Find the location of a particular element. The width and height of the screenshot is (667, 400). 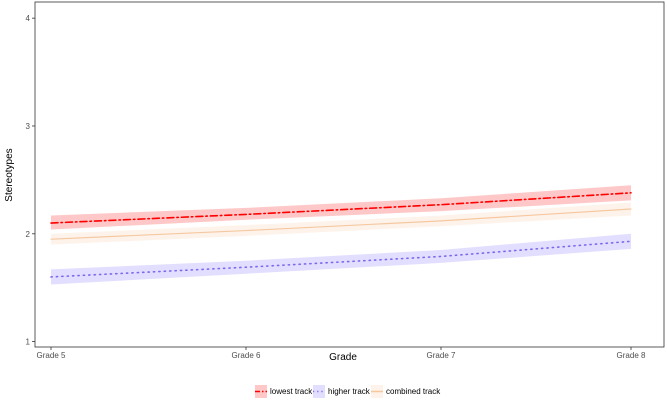

y-tick-label: 1 is located at coordinates (28, 342).